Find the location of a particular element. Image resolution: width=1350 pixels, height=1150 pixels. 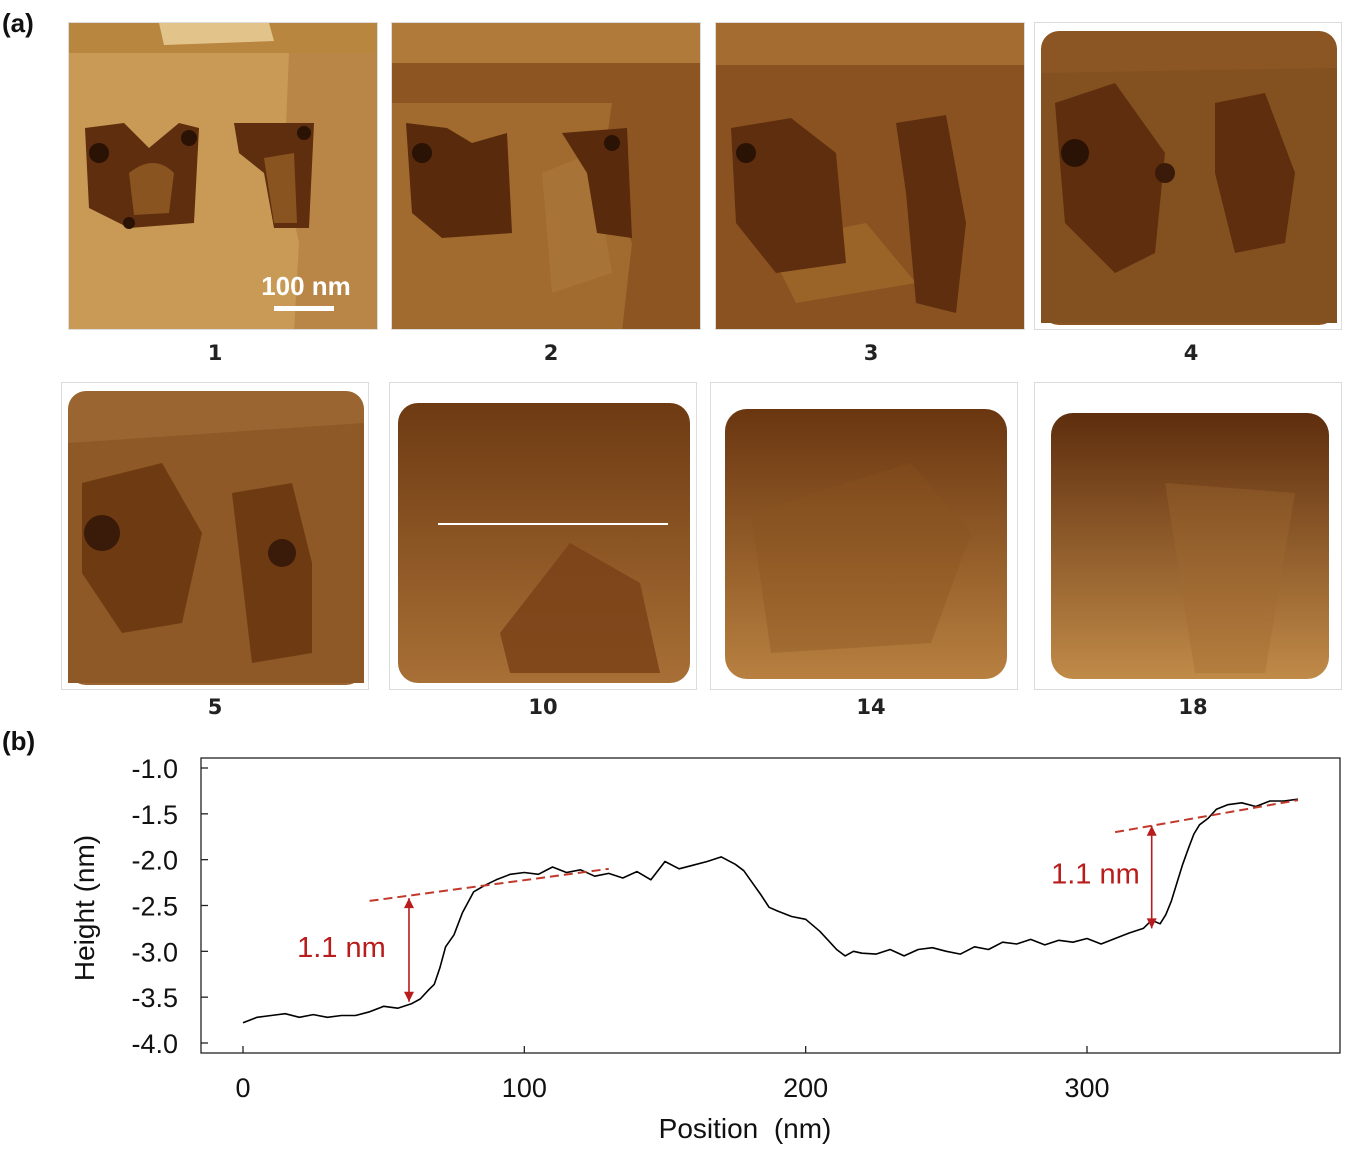

afm-frame-18-image is located at coordinates (1188, 536).